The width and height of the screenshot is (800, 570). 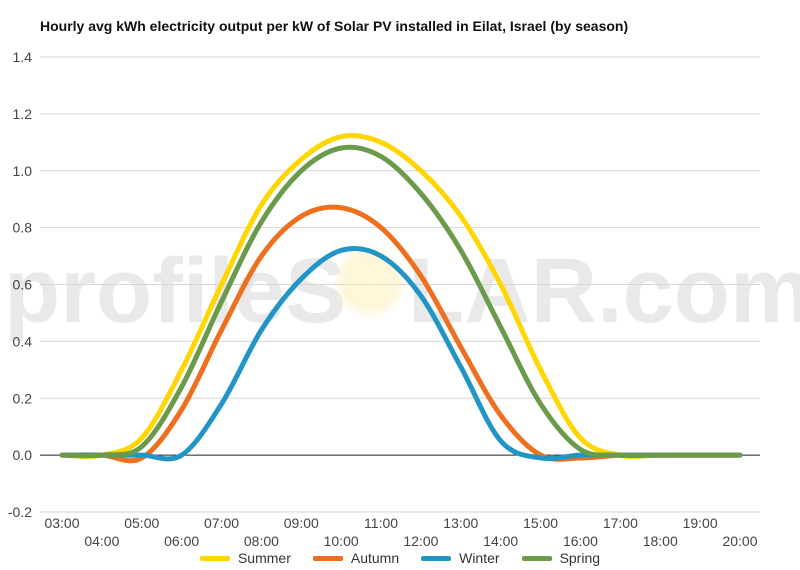 What do you see at coordinates (23, 285) in the screenshot?
I see `y-tick-label: 0.6` at bounding box center [23, 285].